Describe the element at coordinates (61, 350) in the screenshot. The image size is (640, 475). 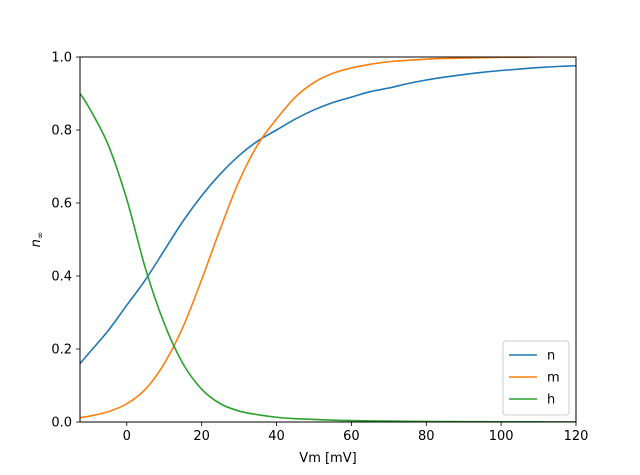
I see `y-tick-label: 0.2` at that location.